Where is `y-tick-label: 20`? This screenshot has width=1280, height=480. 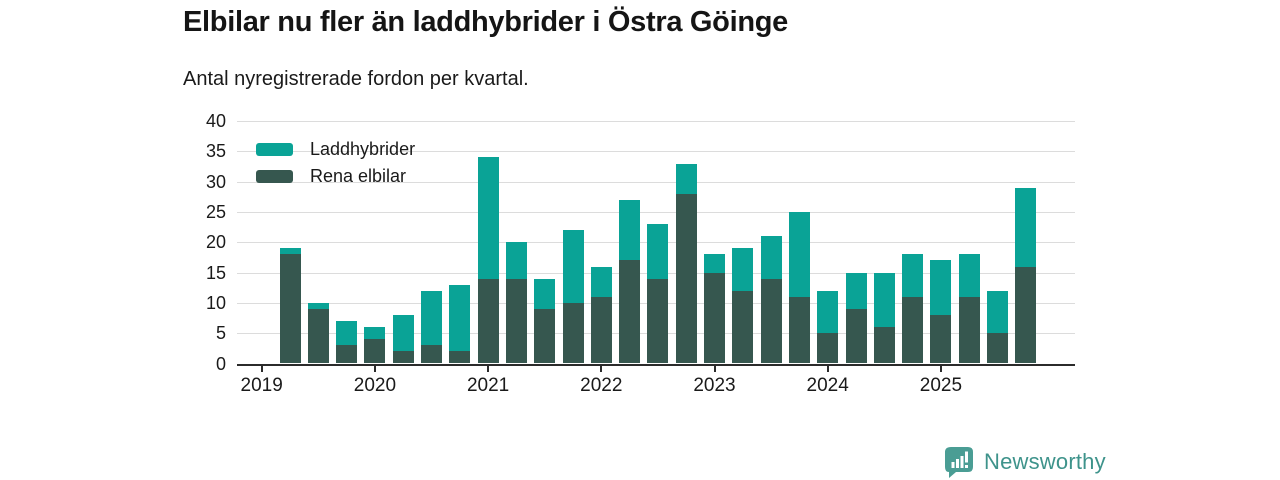
y-tick-label: 20 is located at coordinates (215, 242).